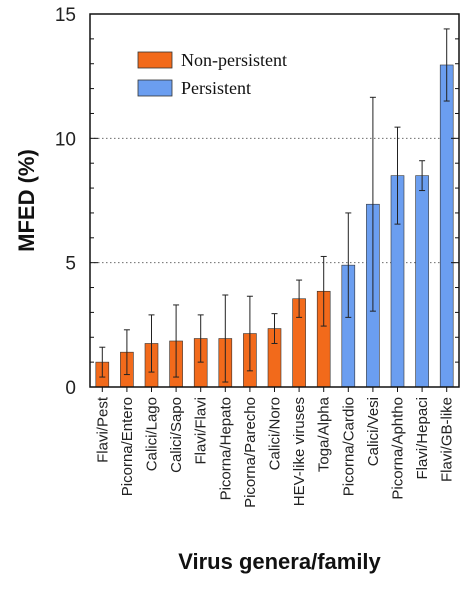 The height and width of the screenshot is (593, 474). What do you see at coordinates (324, 434) in the screenshot?
I see `x-tick-label: Toga/Alpha` at bounding box center [324, 434].